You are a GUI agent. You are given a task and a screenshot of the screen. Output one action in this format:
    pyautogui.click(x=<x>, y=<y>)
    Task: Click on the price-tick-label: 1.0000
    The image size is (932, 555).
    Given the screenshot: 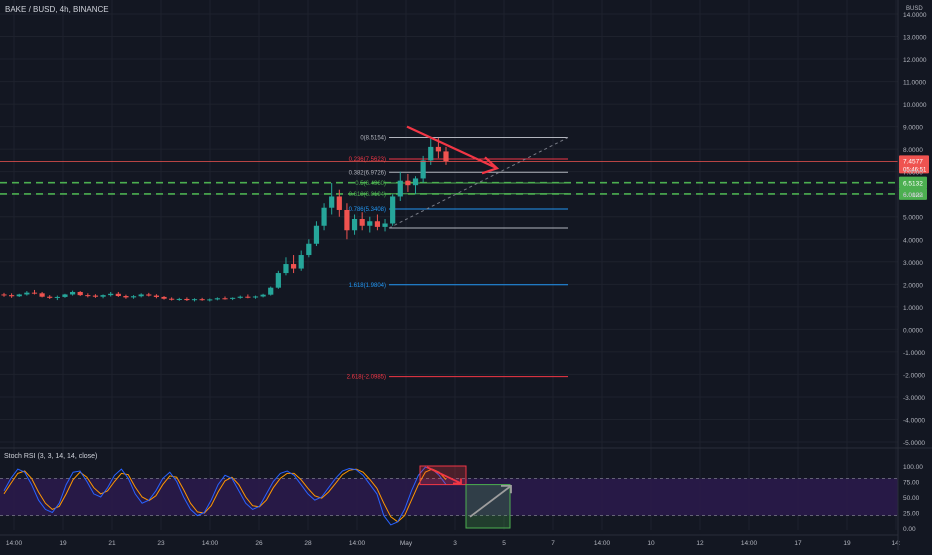 What is the action you would take?
    pyautogui.click(x=913, y=308)
    